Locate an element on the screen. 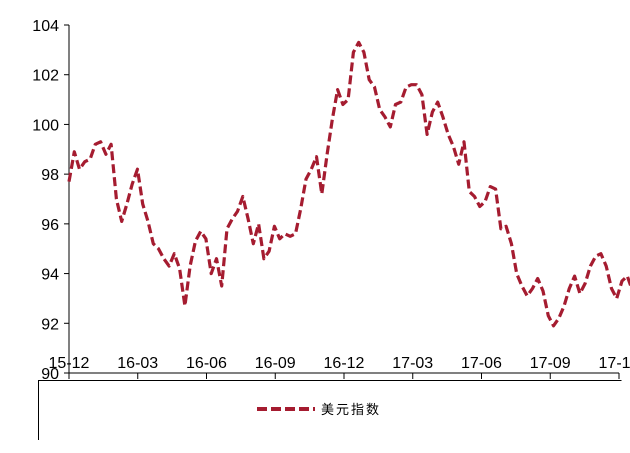 The height and width of the screenshot is (453, 630). y-tick-label: 102 is located at coordinates (45, 76).